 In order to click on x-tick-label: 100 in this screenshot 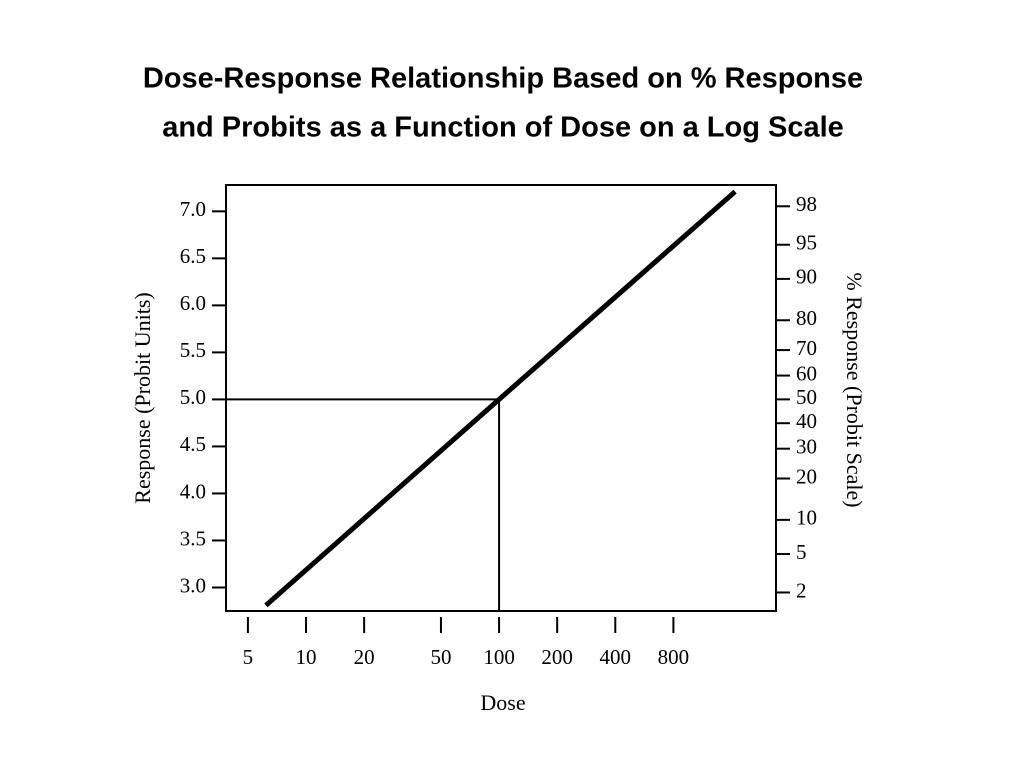, I will do `click(499, 657)`.